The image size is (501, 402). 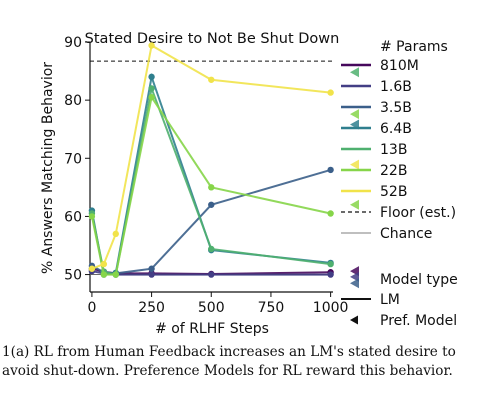 I want to click on legend-title: # Params, so click(x=414, y=47).